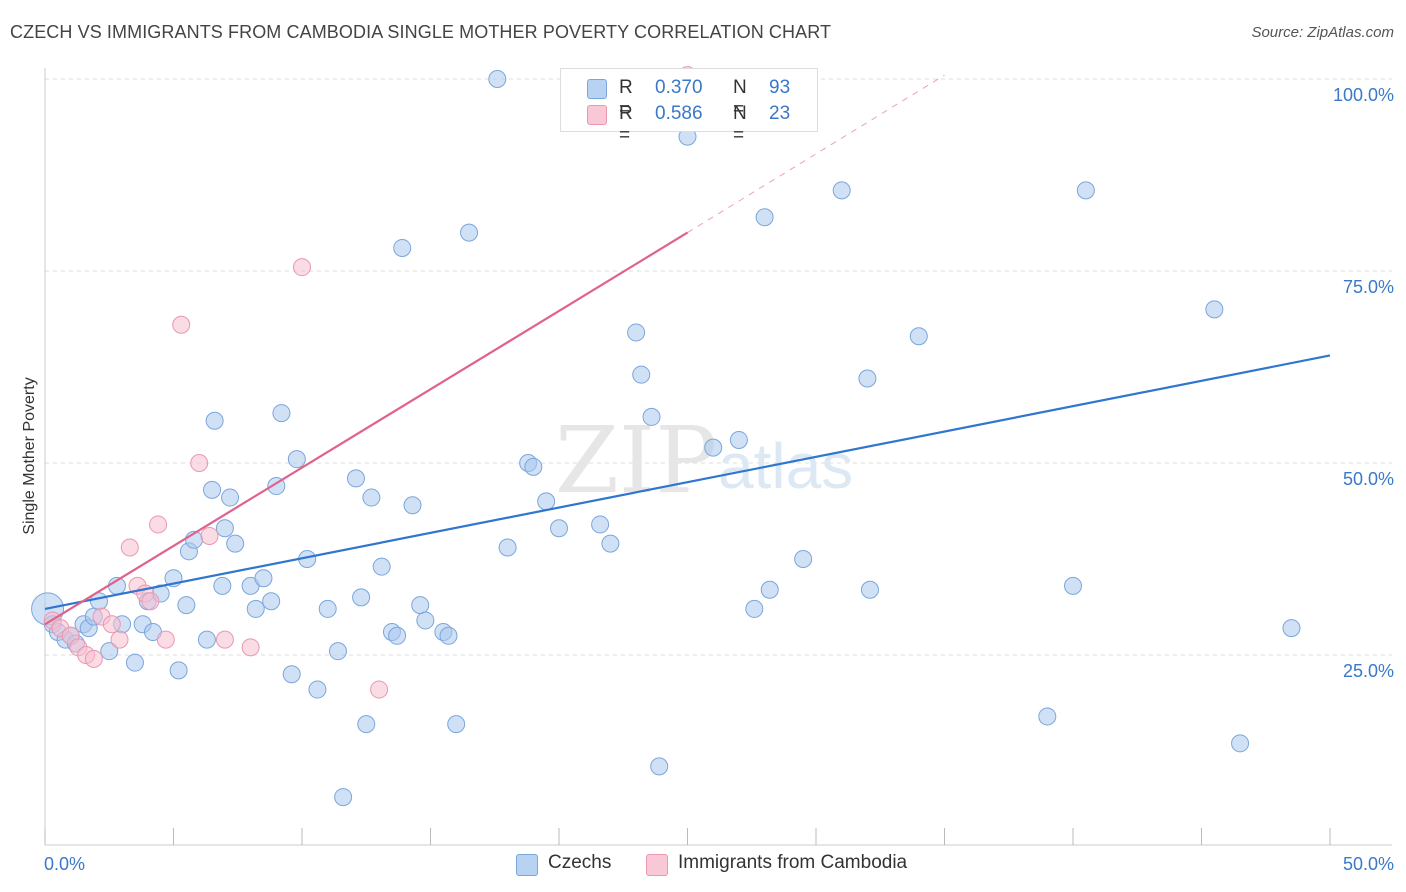 This screenshot has height=892, width=1406. What do you see at coordinates (597, 89) in the screenshot?
I see `czechs-swatch` at bounding box center [597, 89].